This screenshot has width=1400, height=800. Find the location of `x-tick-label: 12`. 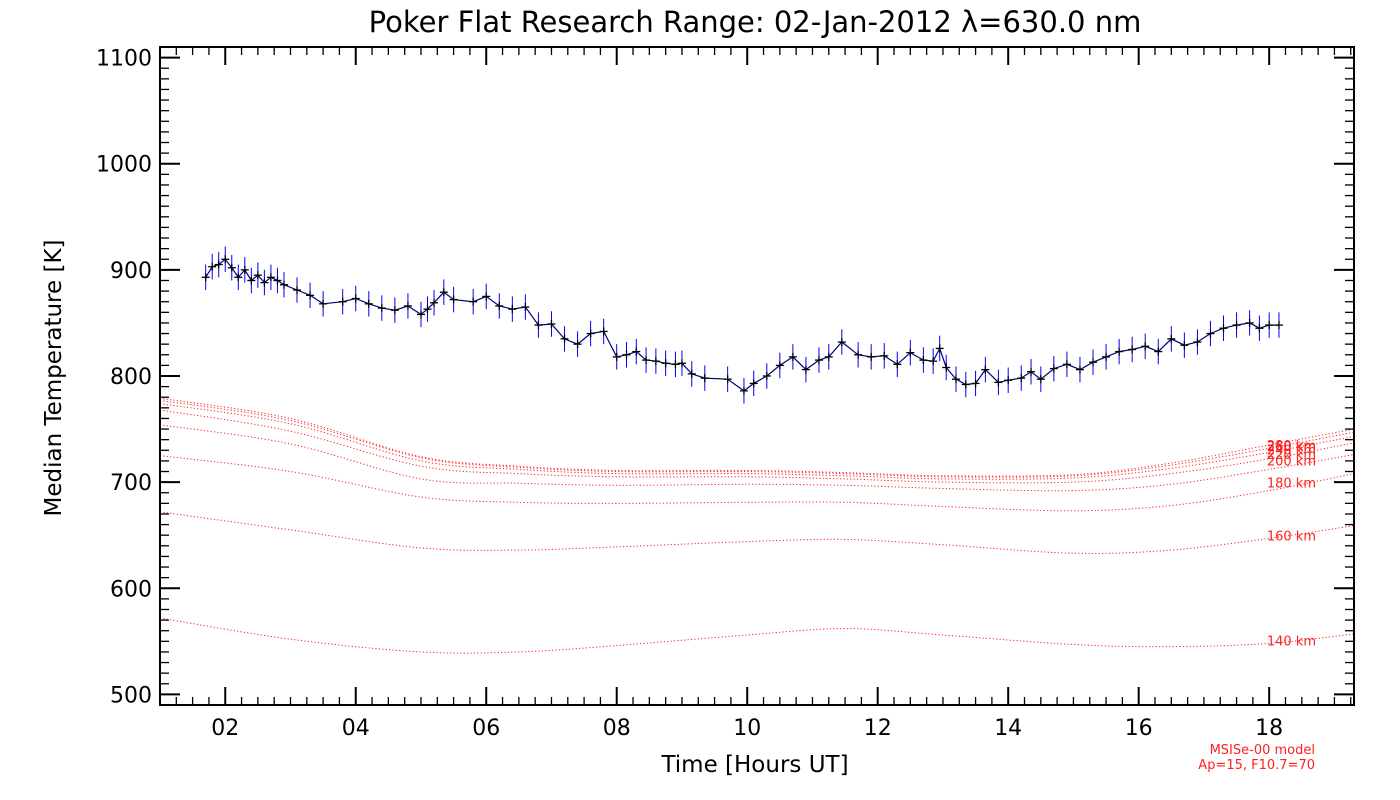

x-tick-label: 12 is located at coordinates (878, 728).